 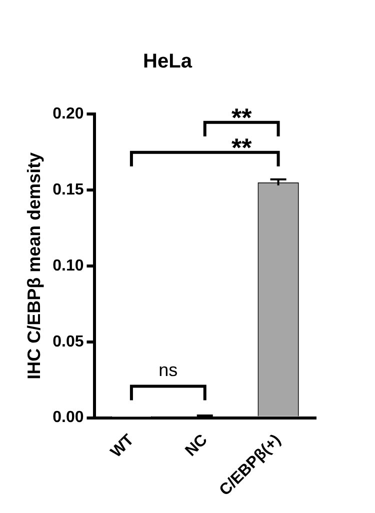 What do you see at coordinates (168, 370) in the screenshot?
I see `annotation: ns` at bounding box center [168, 370].